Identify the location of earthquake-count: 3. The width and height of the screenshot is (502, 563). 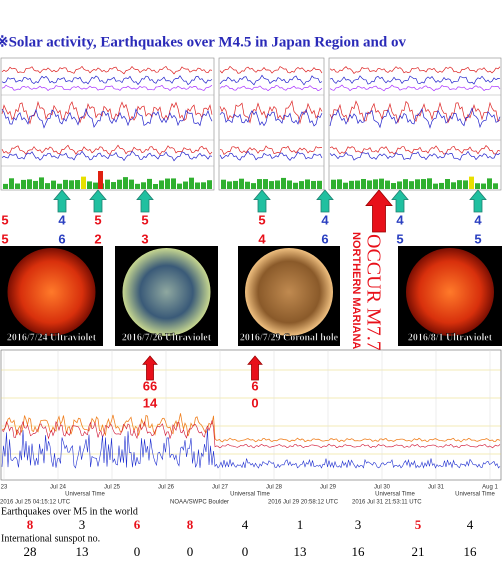
(358, 524).